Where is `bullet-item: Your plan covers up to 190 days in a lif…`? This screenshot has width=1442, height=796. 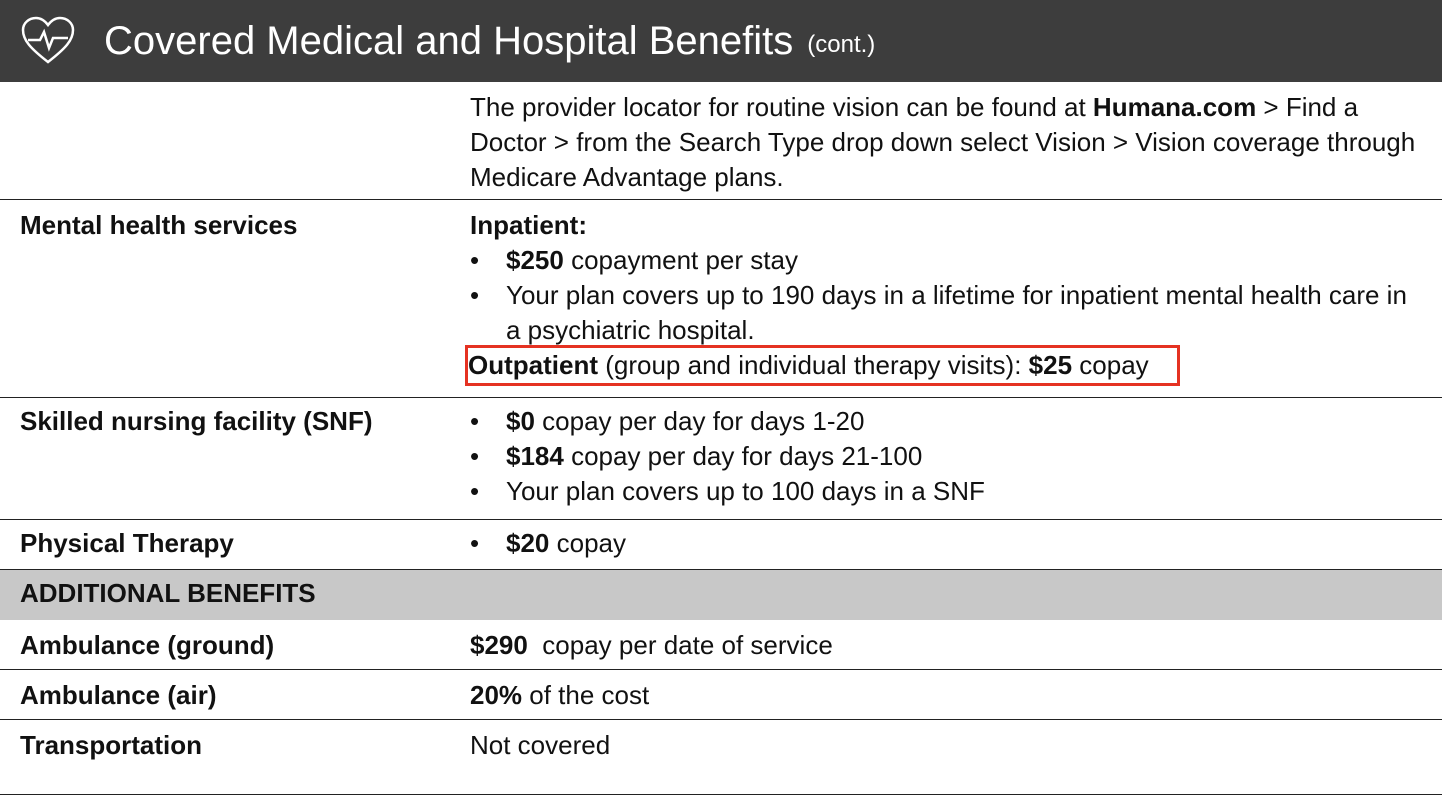 bullet-item: Your plan covers up to 190 days in a lif… is located at coordinates (945, 313).